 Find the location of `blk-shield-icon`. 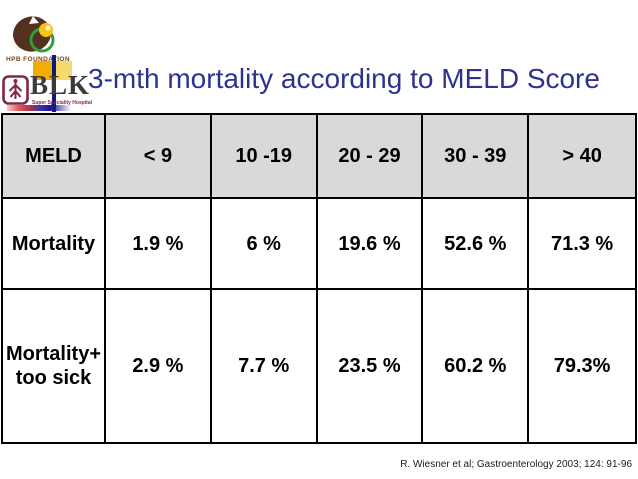

blk-shield-icon is located at coordinates (15, 90).